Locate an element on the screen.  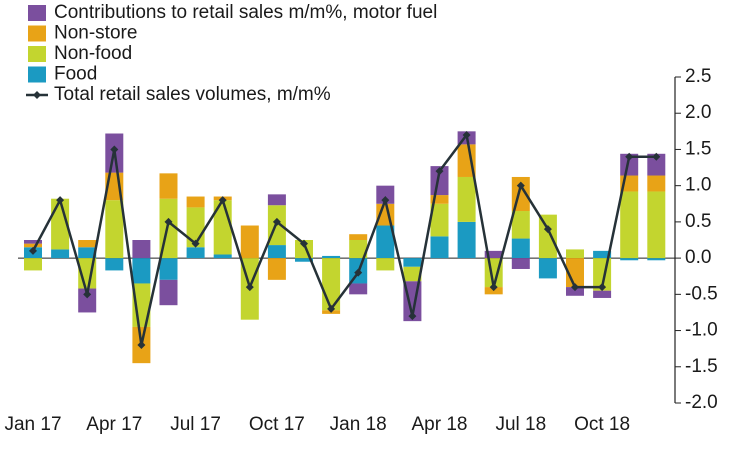
x-tick-label: Jan 18 is located at coordinates (358, 424).